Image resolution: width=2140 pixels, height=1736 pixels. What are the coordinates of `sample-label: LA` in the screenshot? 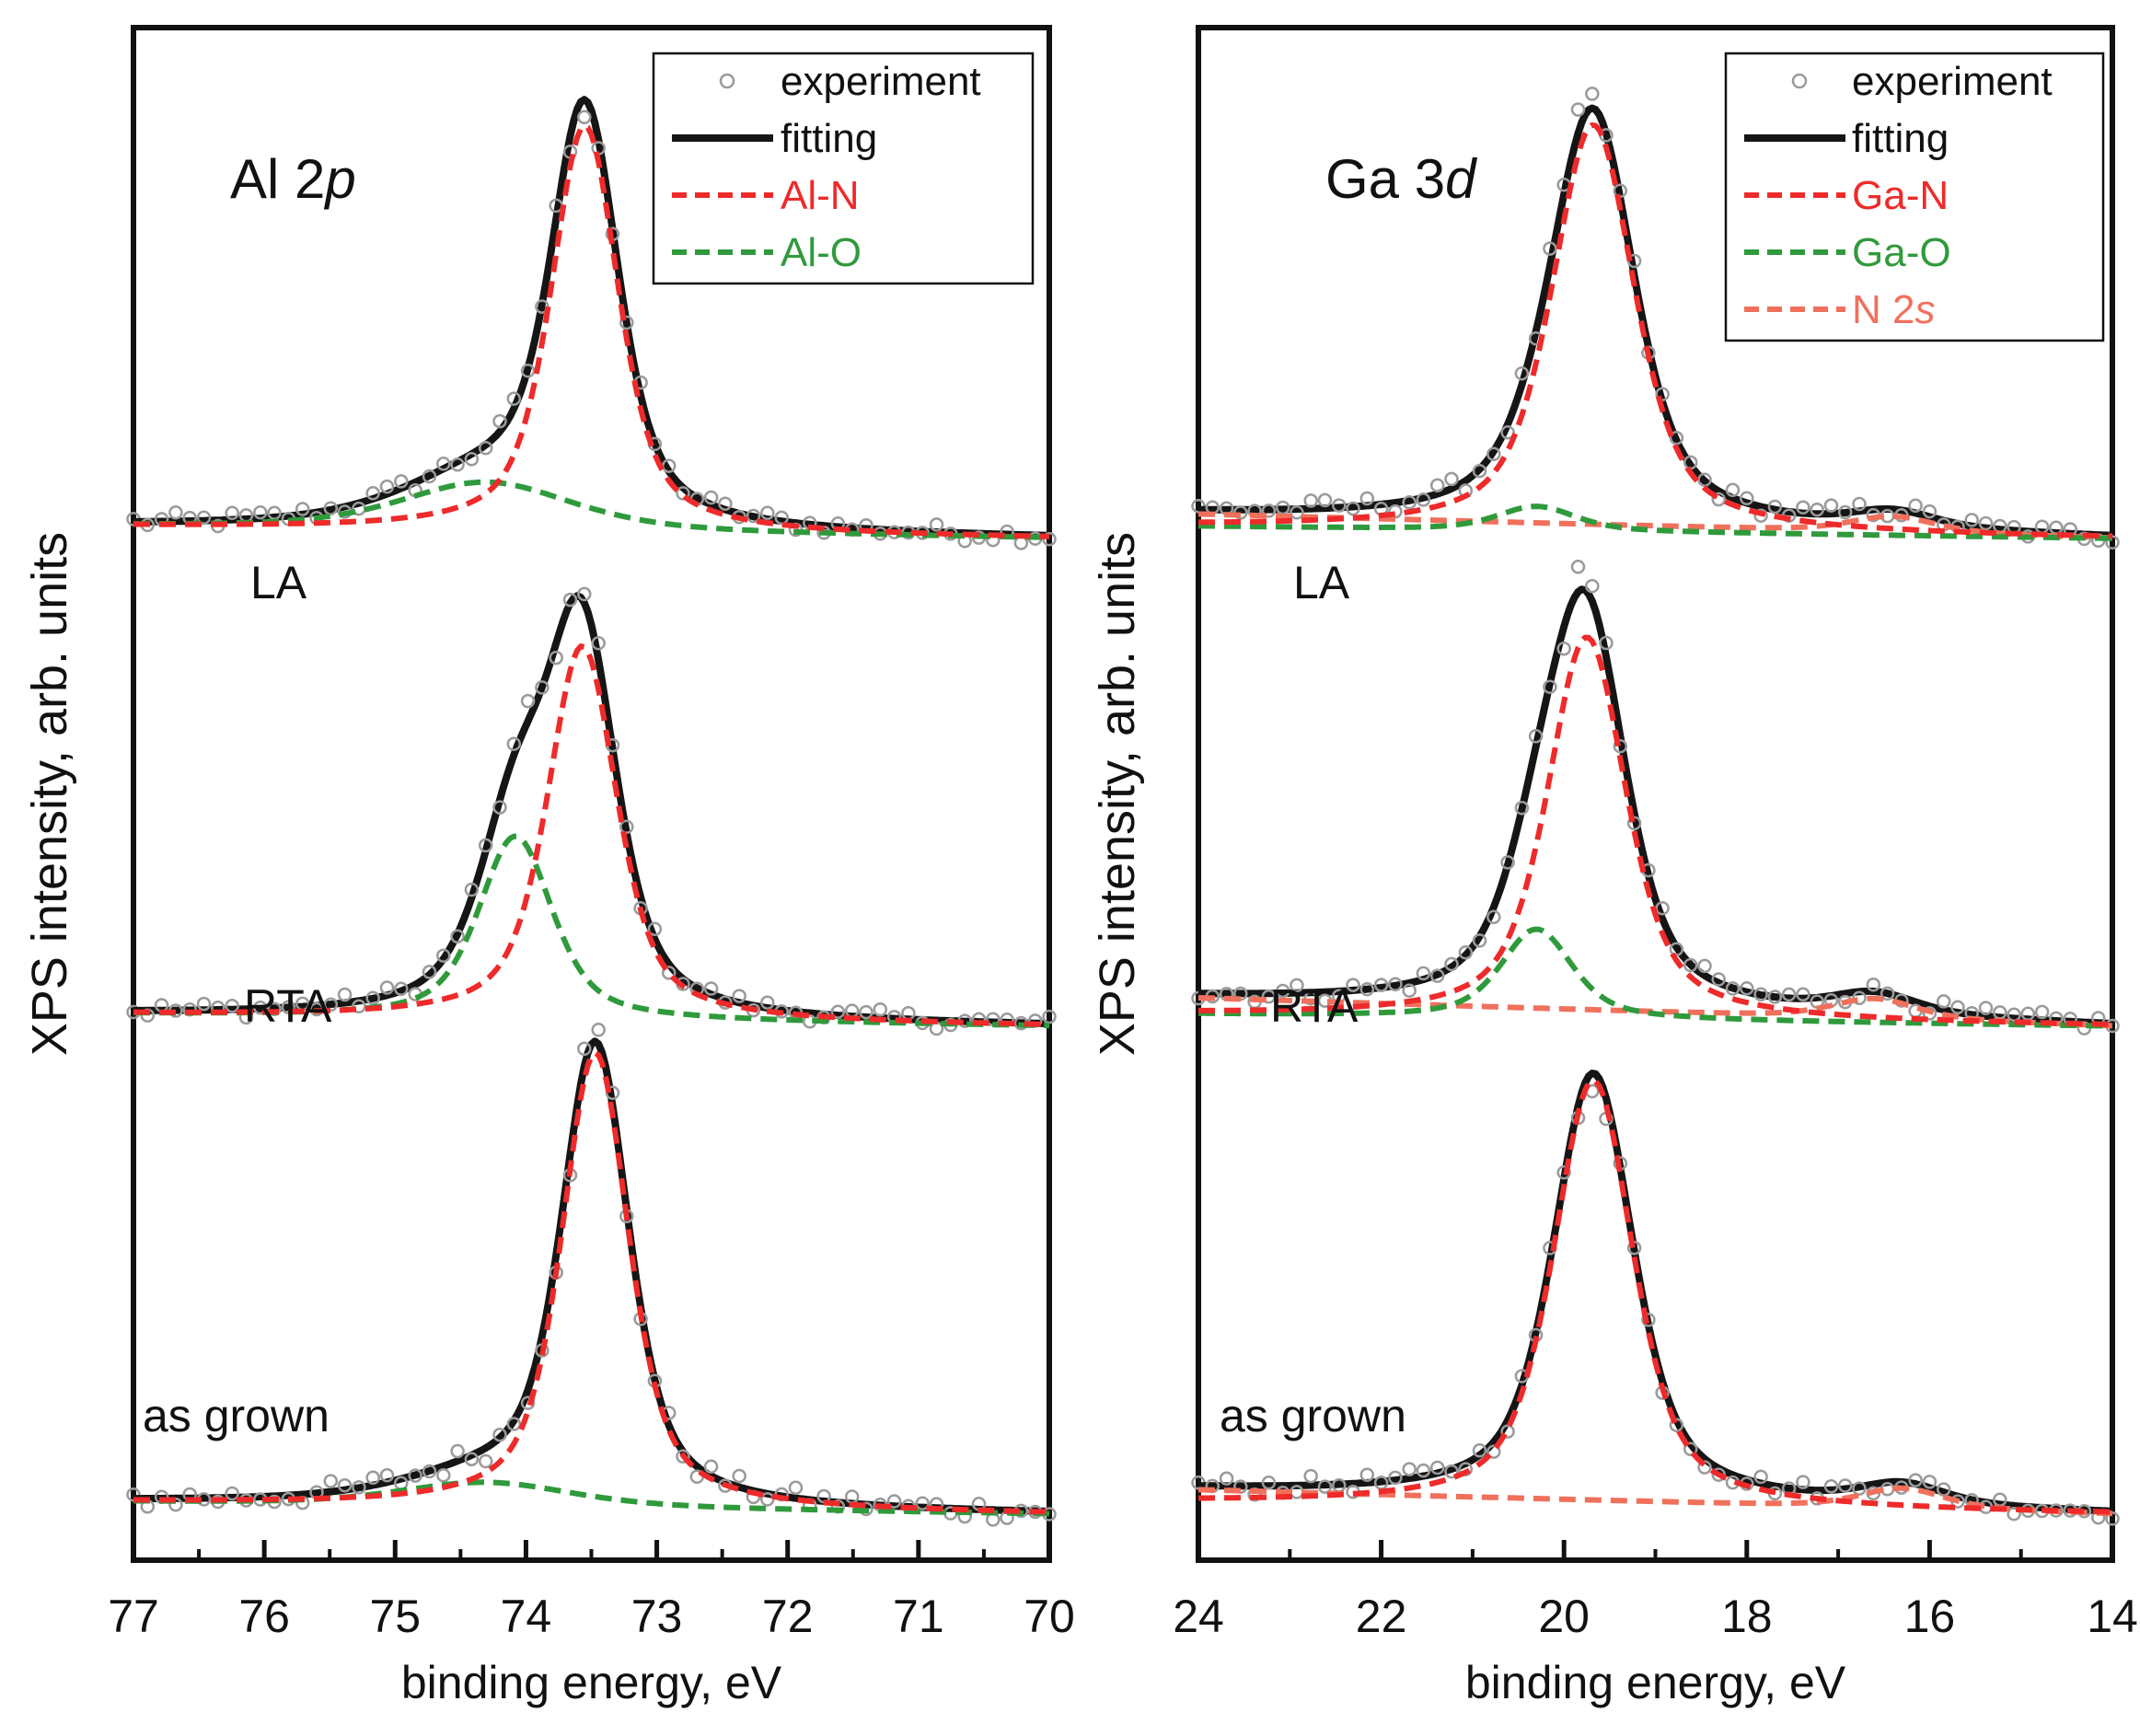 It's located at (278, 582).